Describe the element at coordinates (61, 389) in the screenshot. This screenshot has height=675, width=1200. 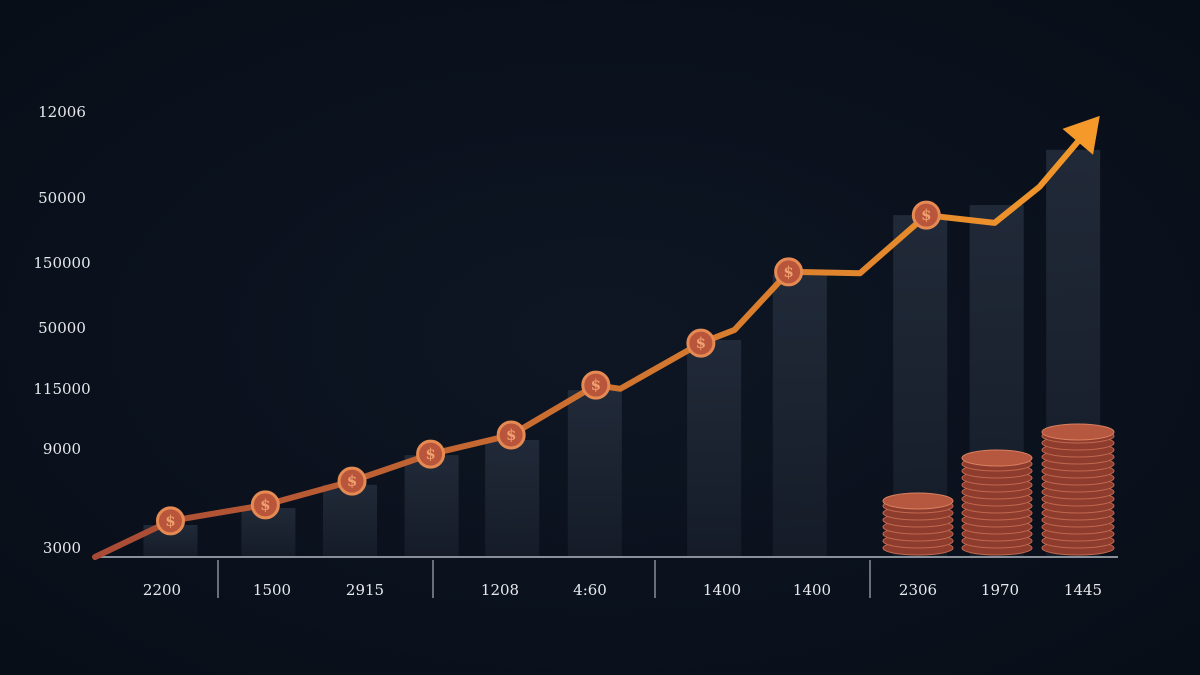
I see `y-tick-label: 115000` at that location.